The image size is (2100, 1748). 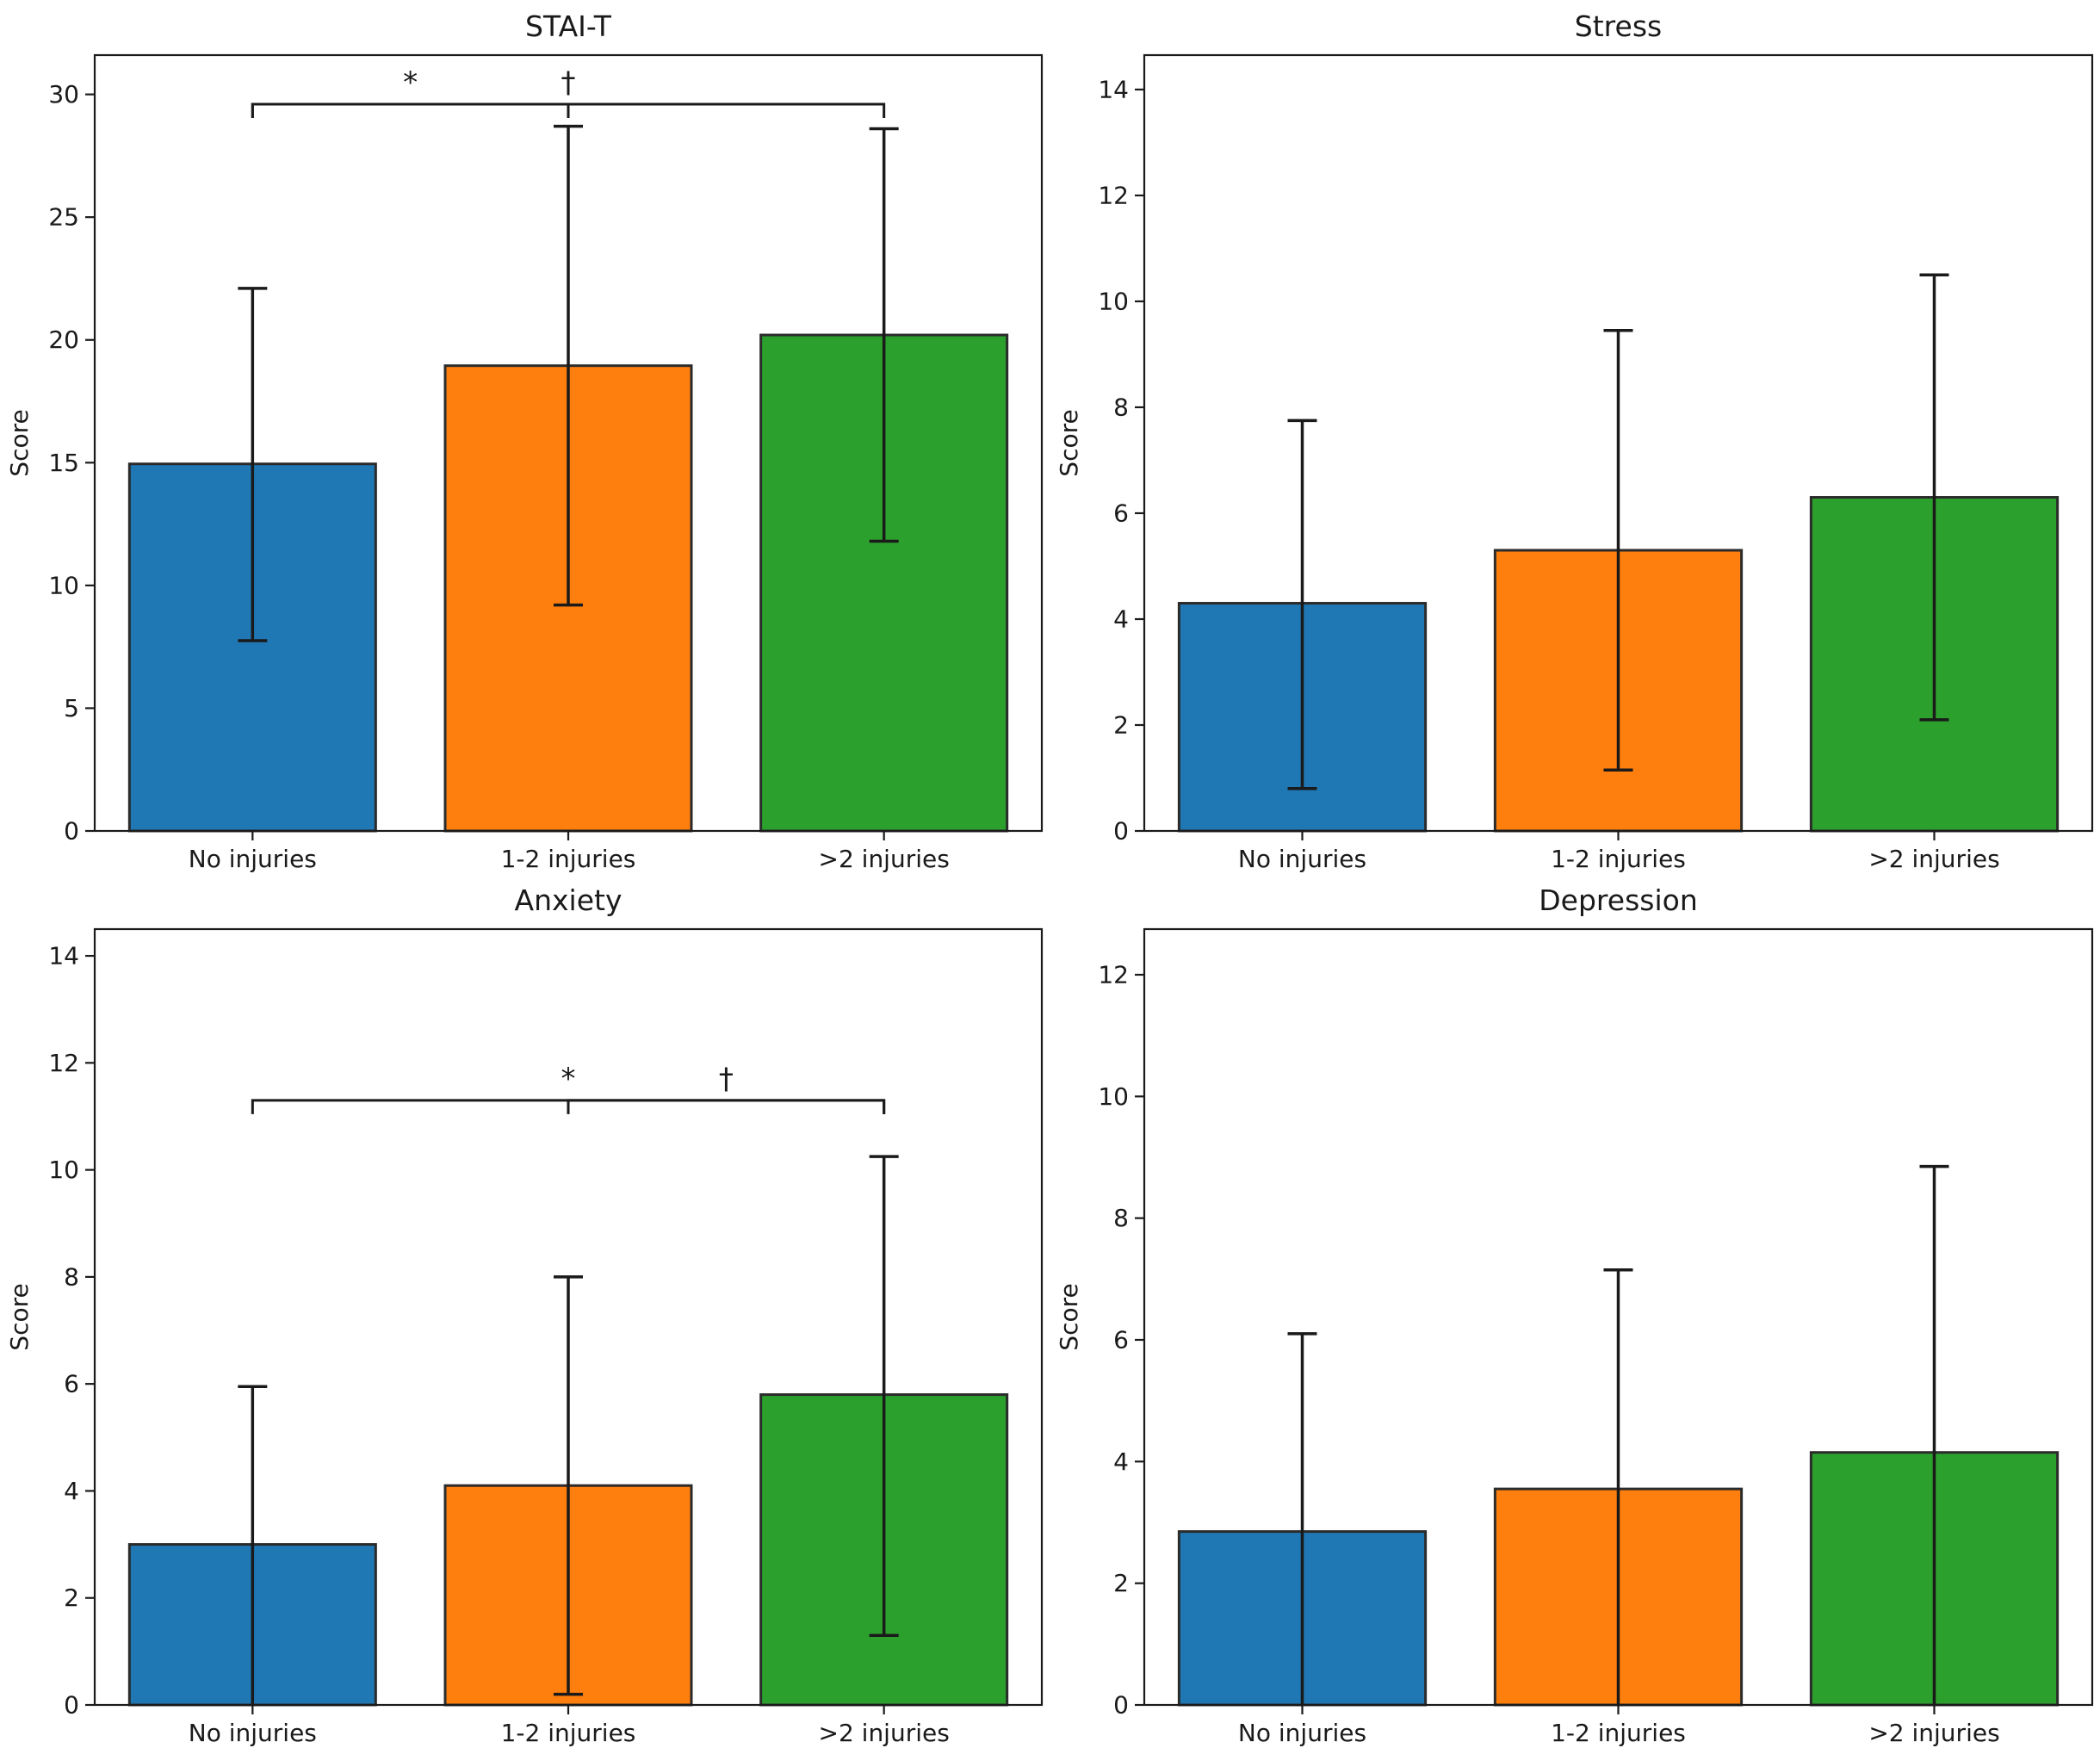 What do you see at coordinates (64, 94) in the screenshot?
I see `y-tick-label: 30` at bounding box center [64, 94].